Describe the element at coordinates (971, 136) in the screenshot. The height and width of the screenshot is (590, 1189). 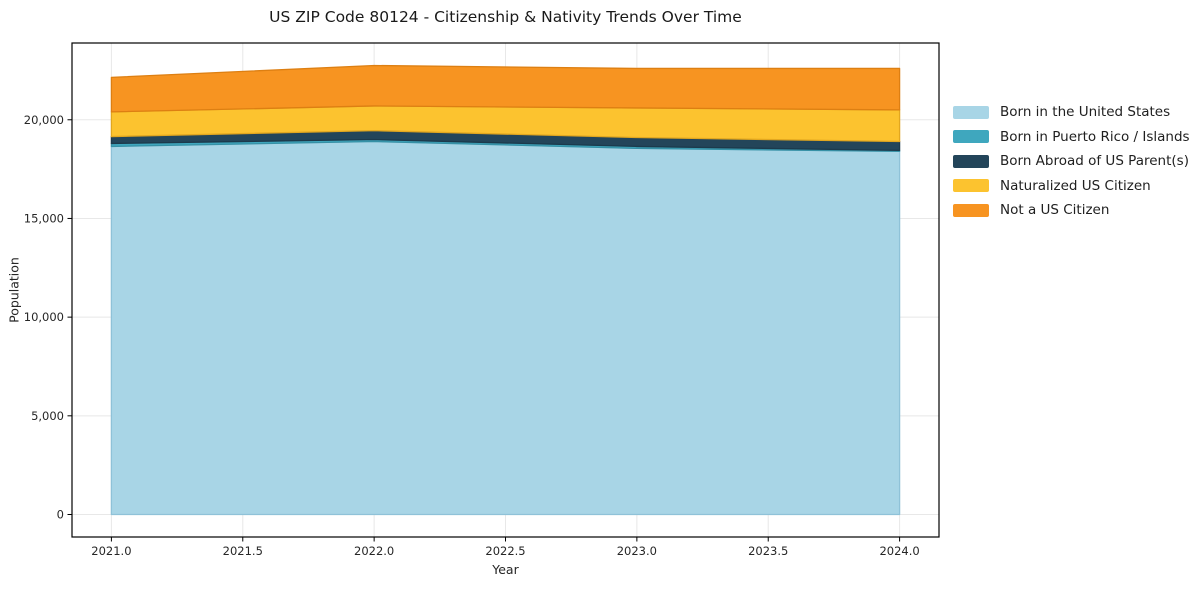
I see `legend-swatch-born-pr-islands` at that location.